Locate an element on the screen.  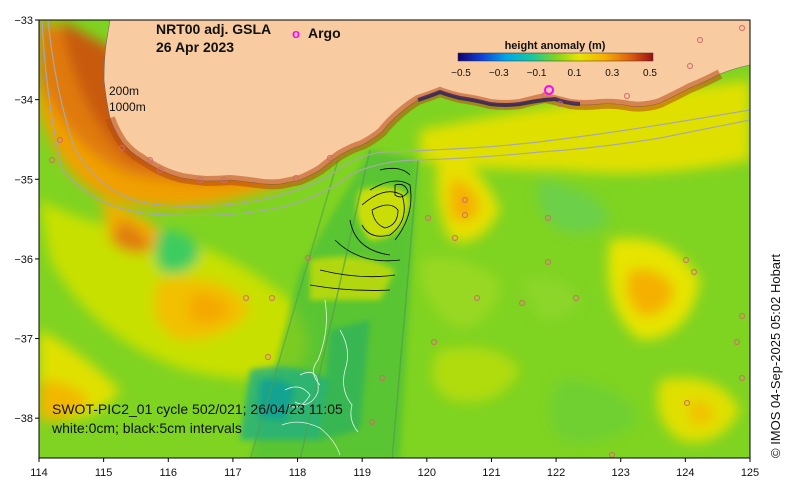
colorbar-ticks: −0.5 −0.3 −0.1 0.1 0.3 0.5 is located at coordinates (554, 73).